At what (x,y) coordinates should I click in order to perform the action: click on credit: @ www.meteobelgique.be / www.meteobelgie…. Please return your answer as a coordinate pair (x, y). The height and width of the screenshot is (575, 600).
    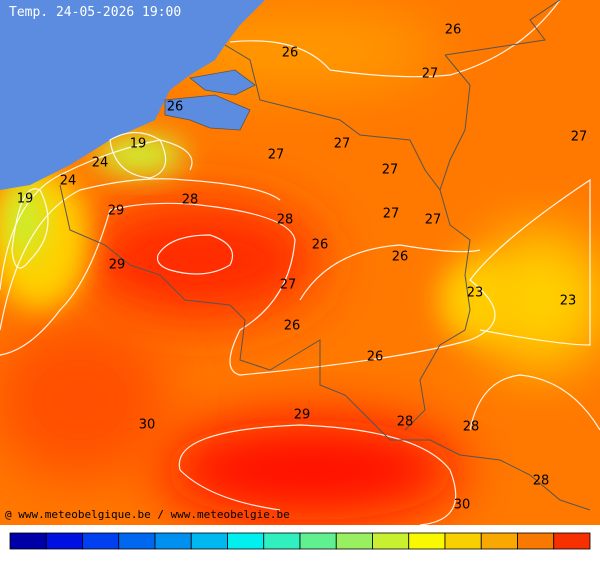
    Looking at the image, I should click on (147, 514).